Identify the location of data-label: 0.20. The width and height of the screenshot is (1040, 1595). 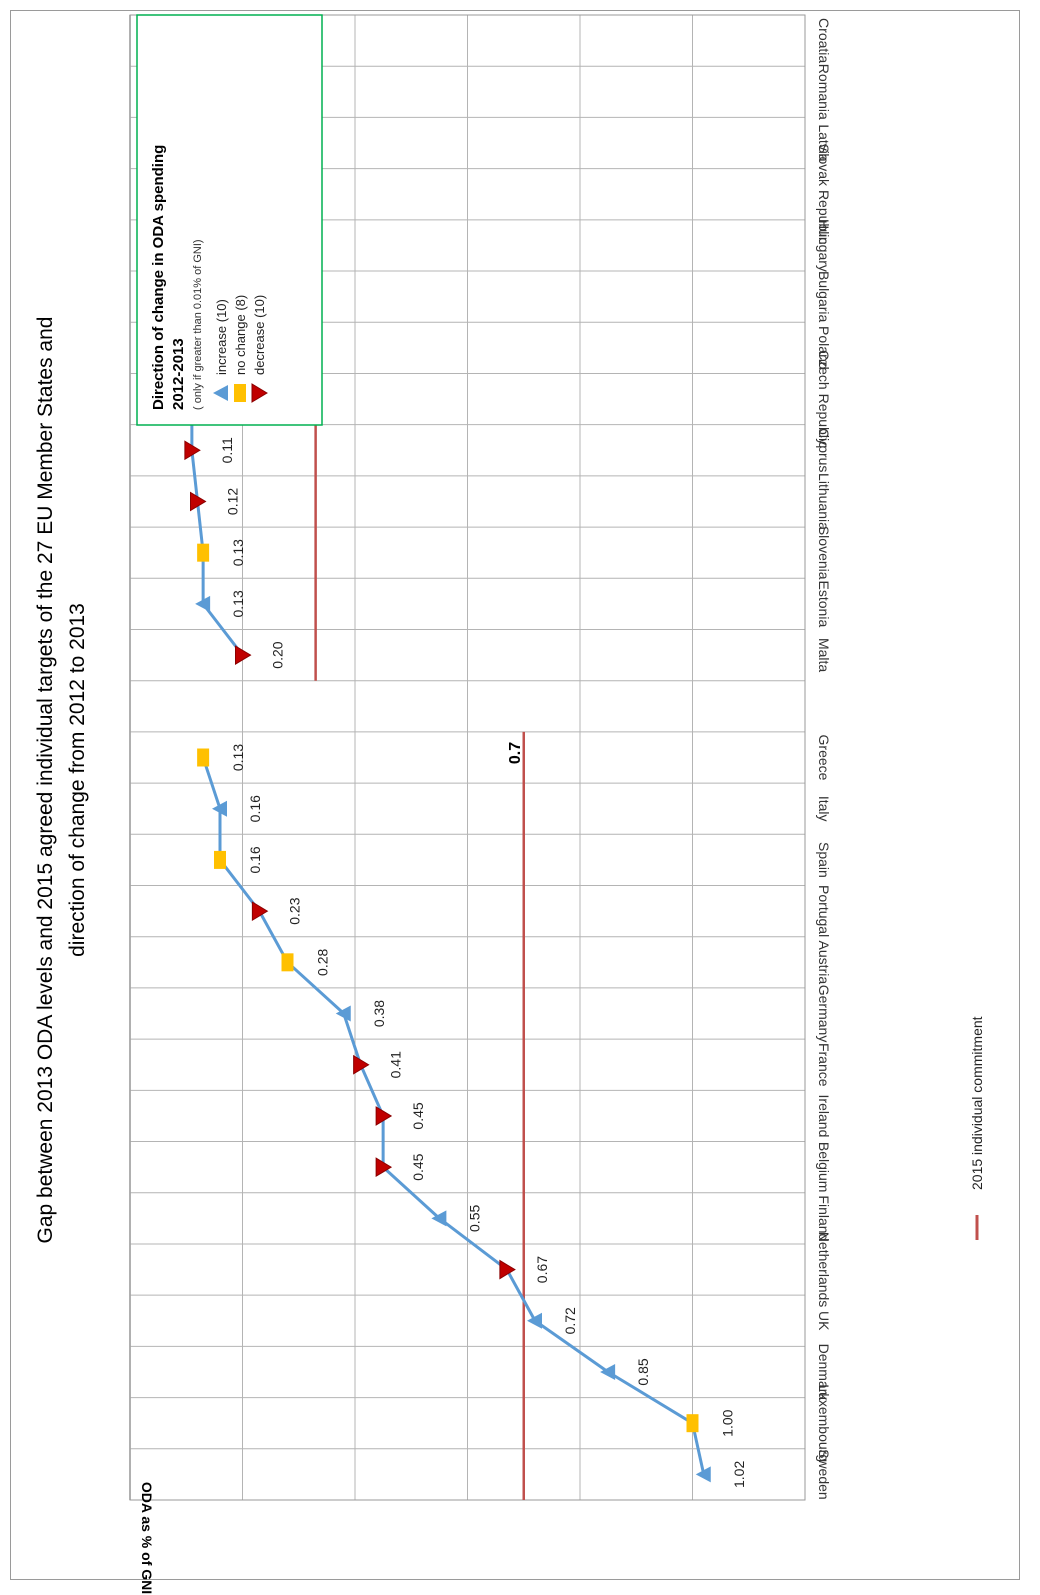
(278, 654).